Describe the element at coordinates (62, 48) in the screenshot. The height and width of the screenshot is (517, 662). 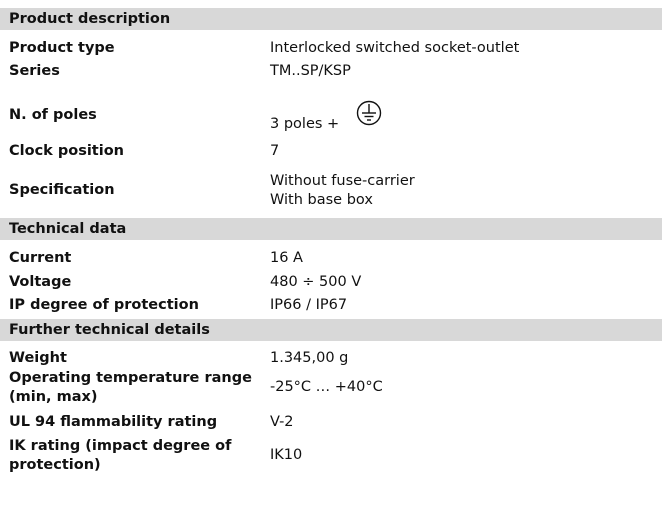
I see `row-label: Product type` at that location.